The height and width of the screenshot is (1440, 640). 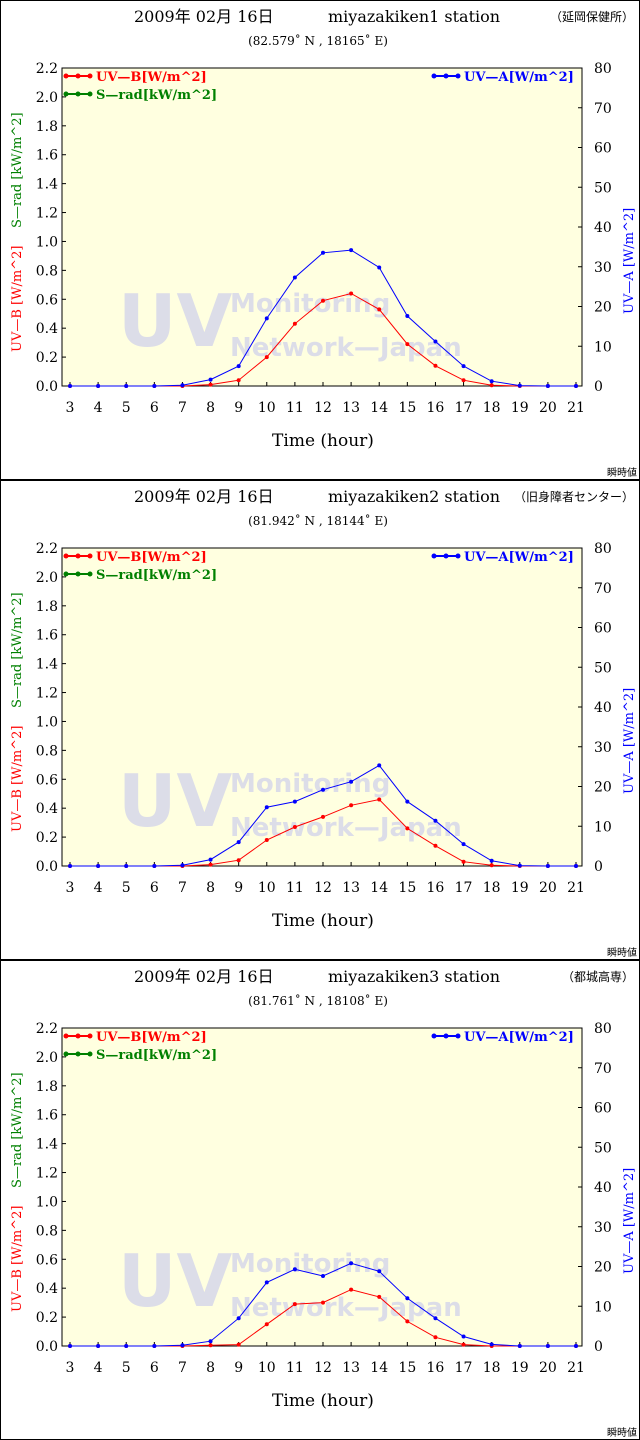 What do you see at coordinates (126, 888) in the screenshot?
I see `x-tick-label: 5` at bounding box center [126, 888].